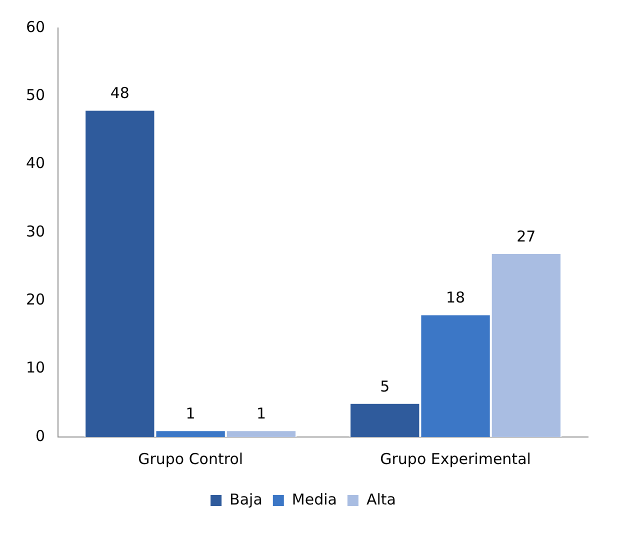 The height and width of the screenshot is (542, 619). Describe the element at coordinates (36, 367) in the screenshot. I see `y-tick-label: 10` at that location.